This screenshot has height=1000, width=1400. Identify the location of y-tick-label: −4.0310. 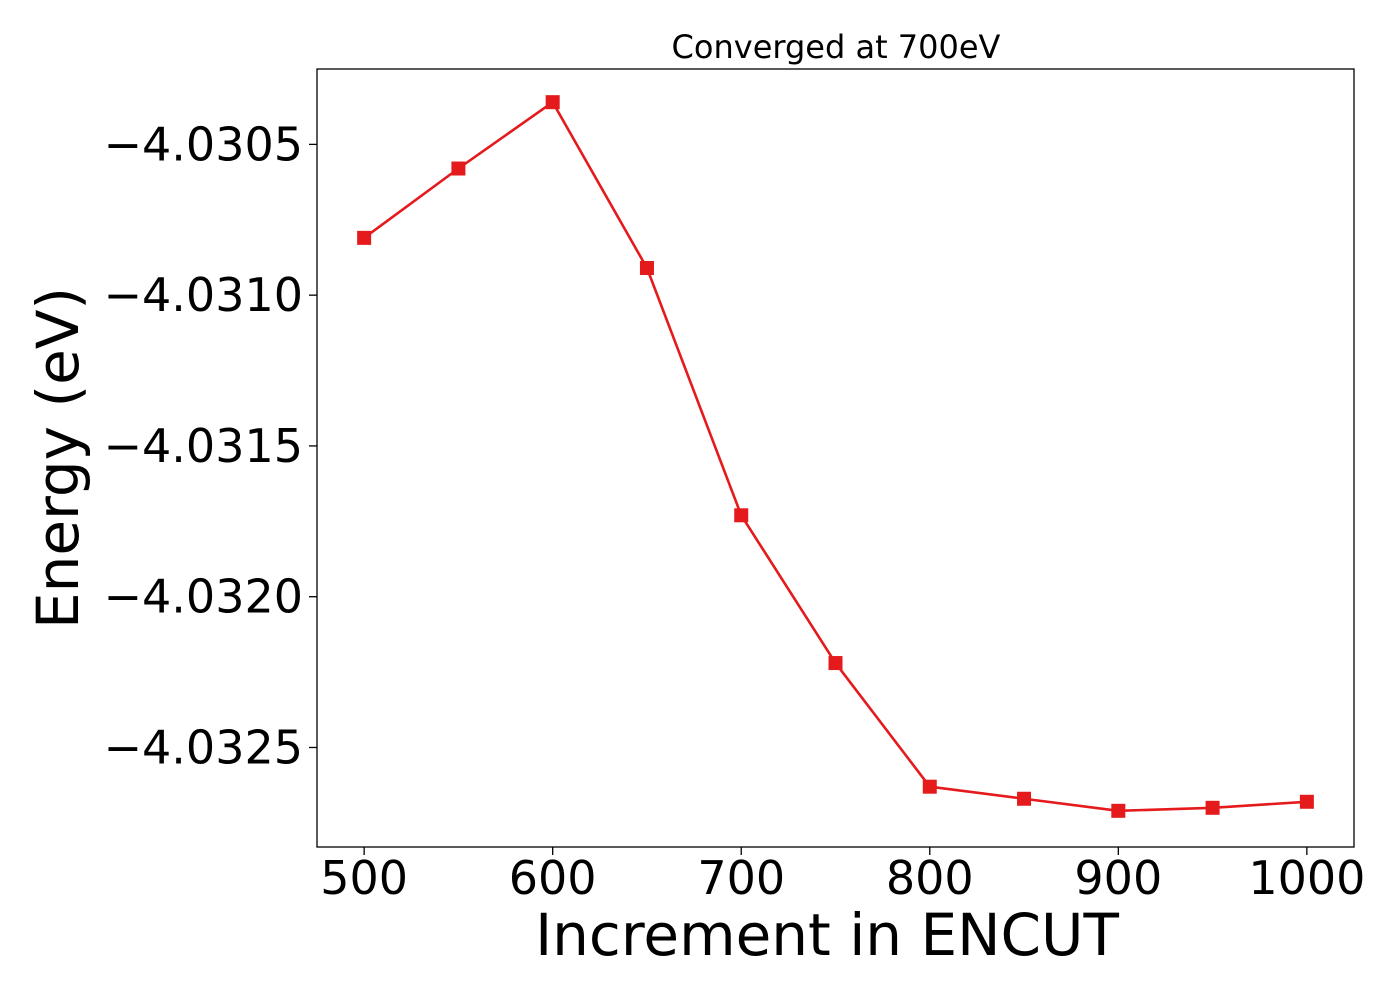
(204, 295).